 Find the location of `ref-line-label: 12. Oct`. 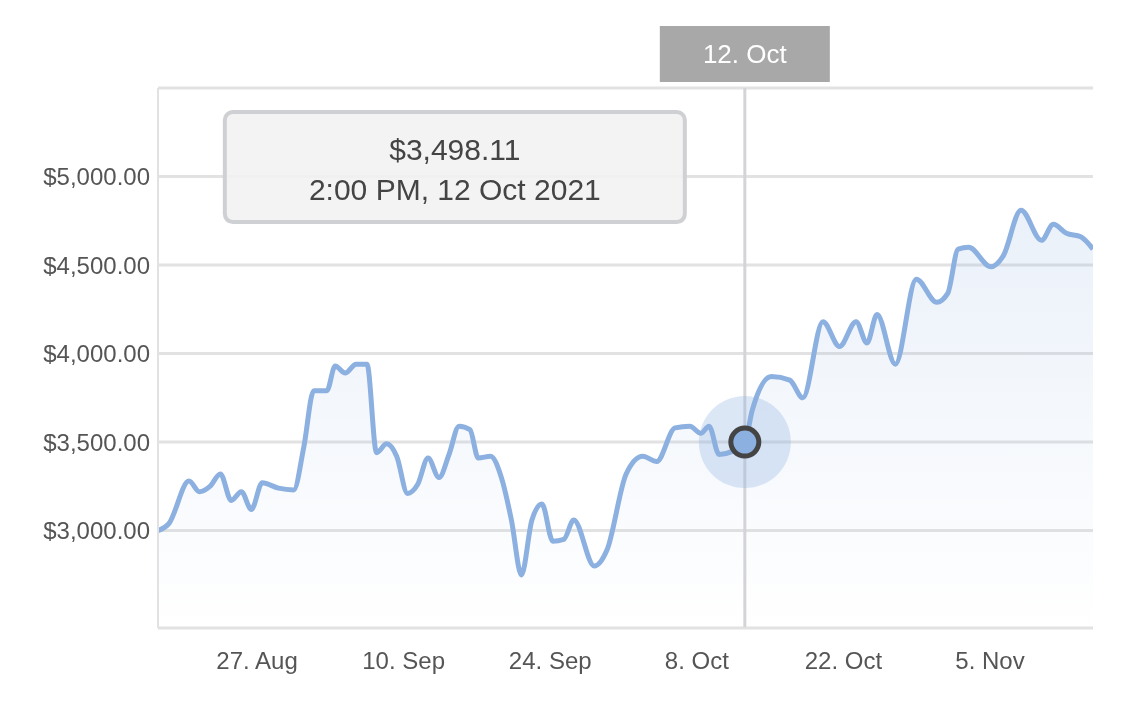

ref-line-label: 12. Oct is located at coordinates (745, 54).